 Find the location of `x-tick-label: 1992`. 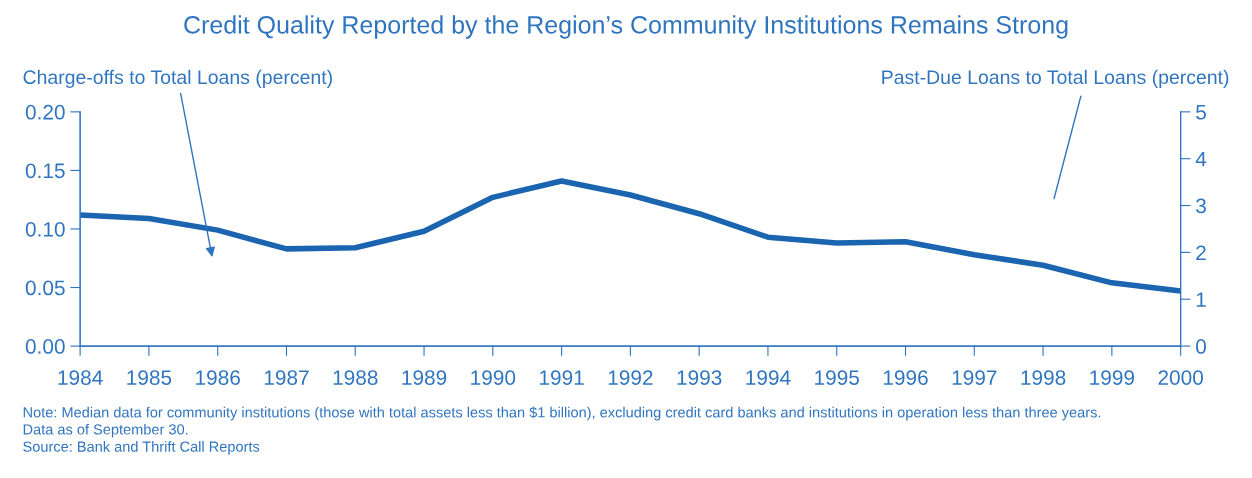

x-tick-label: 1992 is located at coordinates (630, 377).